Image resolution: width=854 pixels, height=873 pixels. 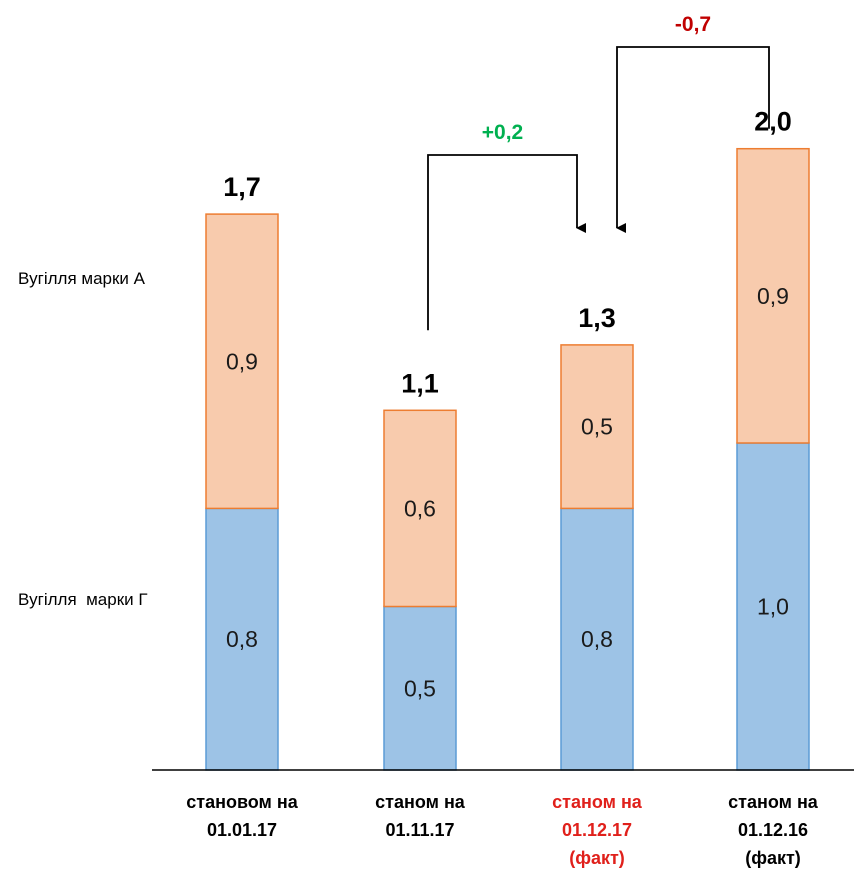 I want to click on total-value-label: 2,0, so click(x=773, y=122).